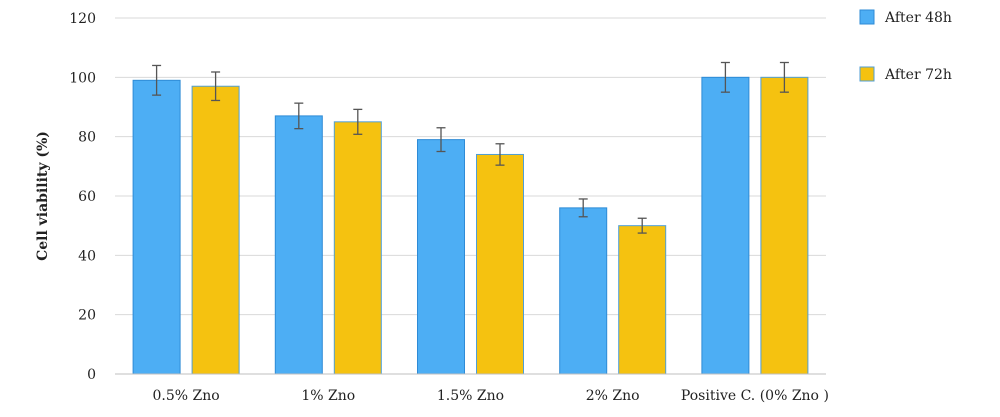  I want to click on legend-label: After 72h, so click(918, 75).